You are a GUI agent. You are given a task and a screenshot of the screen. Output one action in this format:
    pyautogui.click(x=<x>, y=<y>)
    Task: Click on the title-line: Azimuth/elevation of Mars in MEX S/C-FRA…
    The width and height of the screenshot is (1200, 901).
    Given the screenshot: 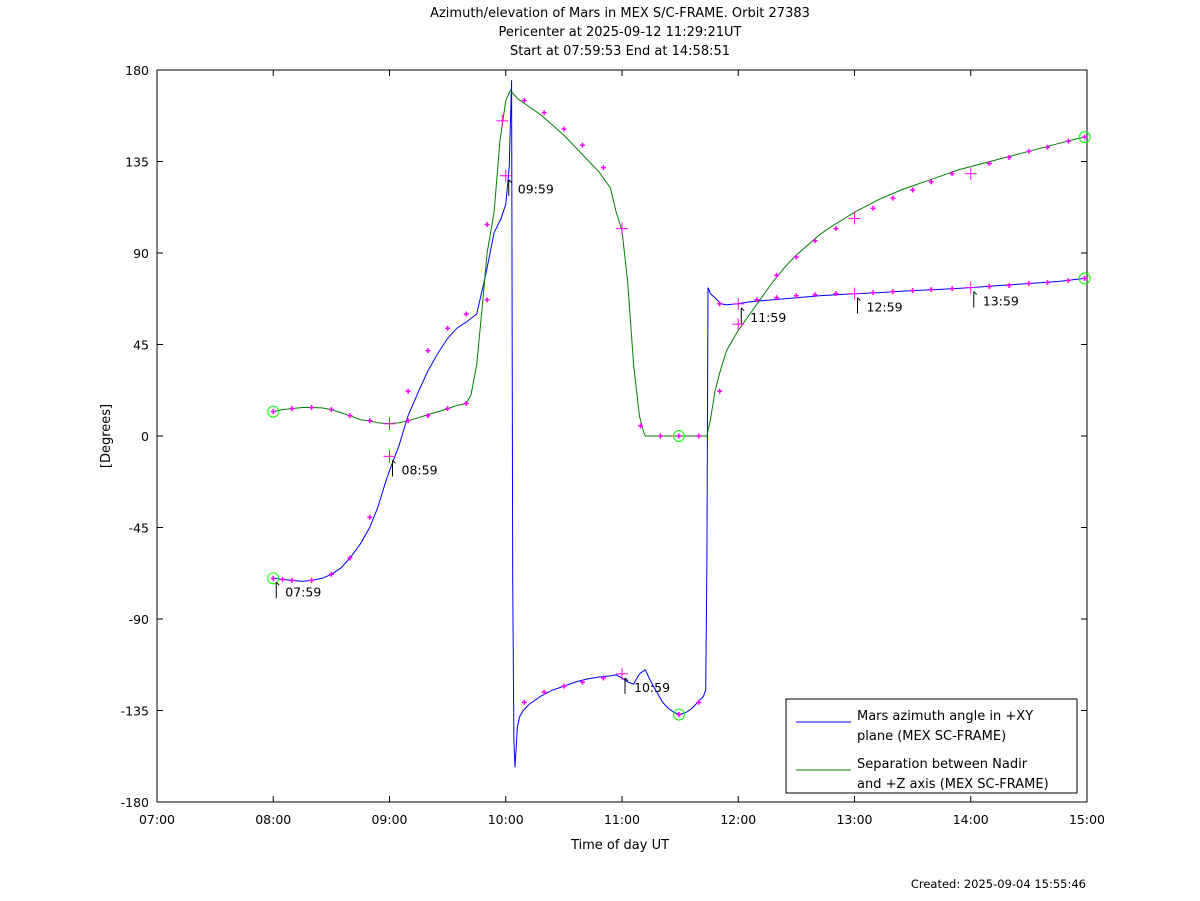 What is the action you would take?
    pyautogui.click(x=620, y=13)
    